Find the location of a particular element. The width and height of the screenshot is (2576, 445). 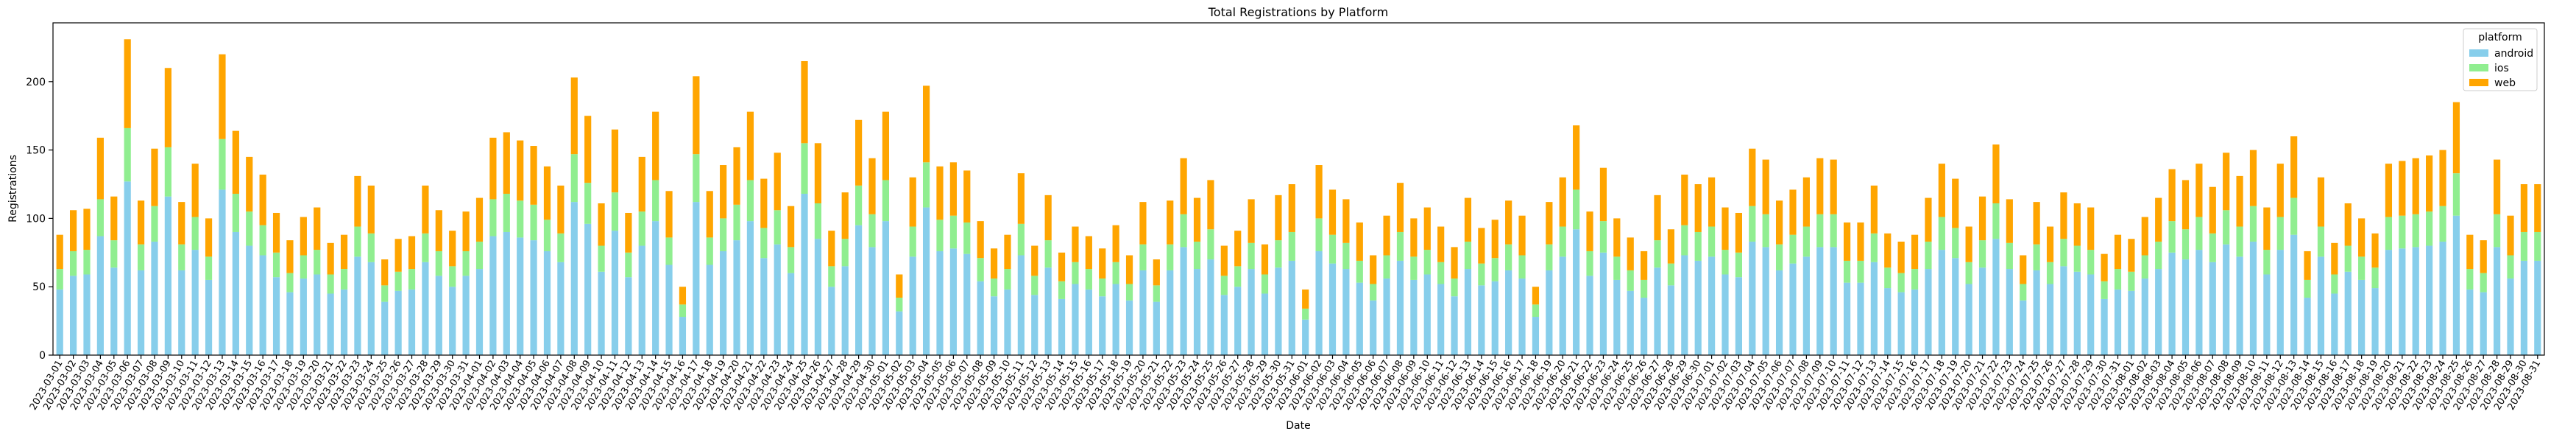

legend-label: ios is located at coordinates (2501, 68).